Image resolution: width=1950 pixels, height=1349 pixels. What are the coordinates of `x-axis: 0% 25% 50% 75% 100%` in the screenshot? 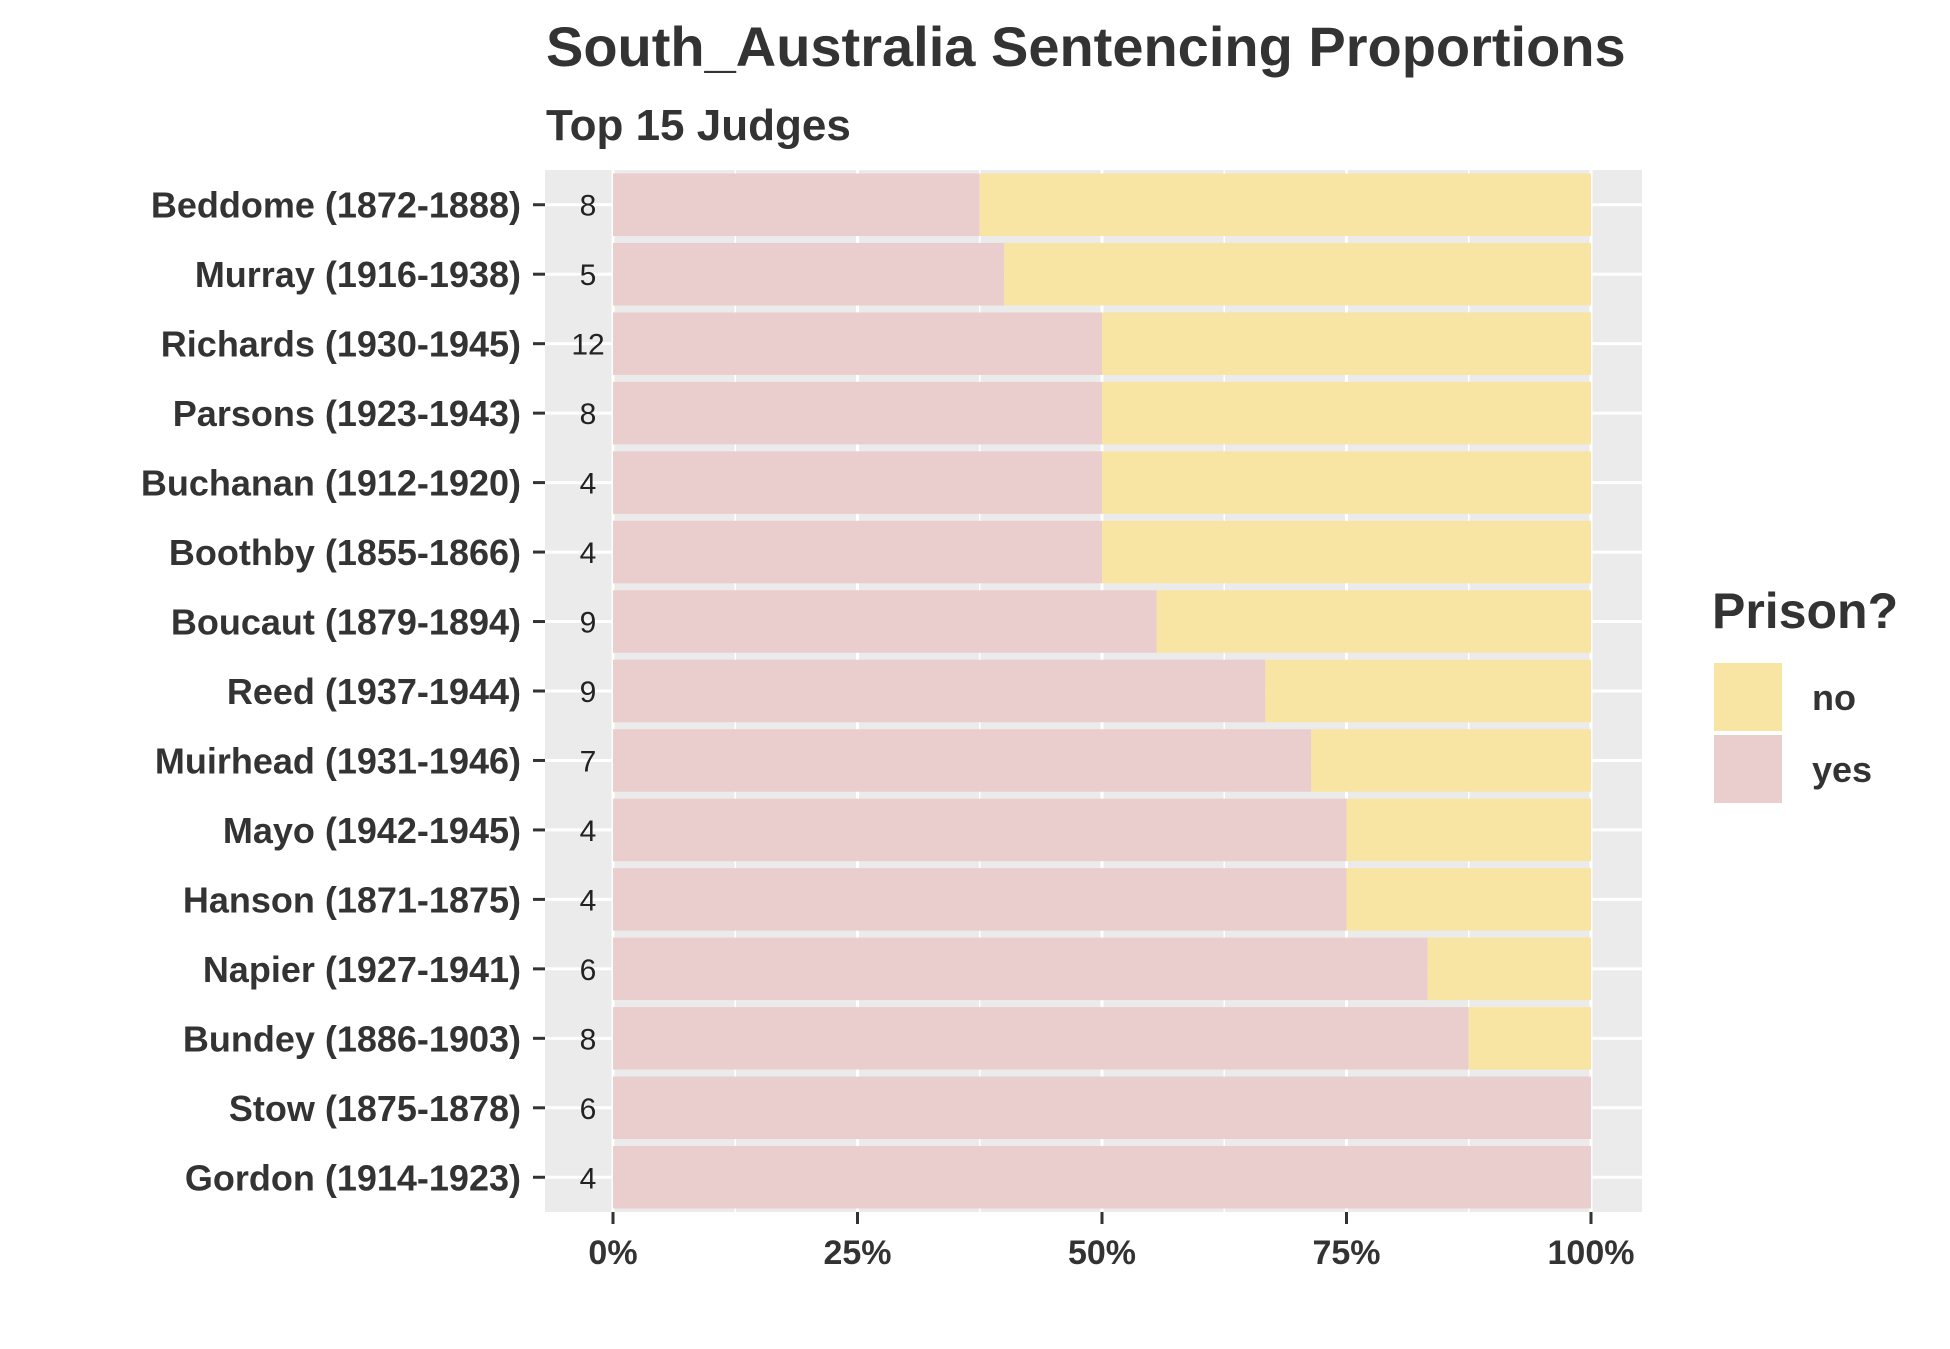 It's located at (1111, 1242).